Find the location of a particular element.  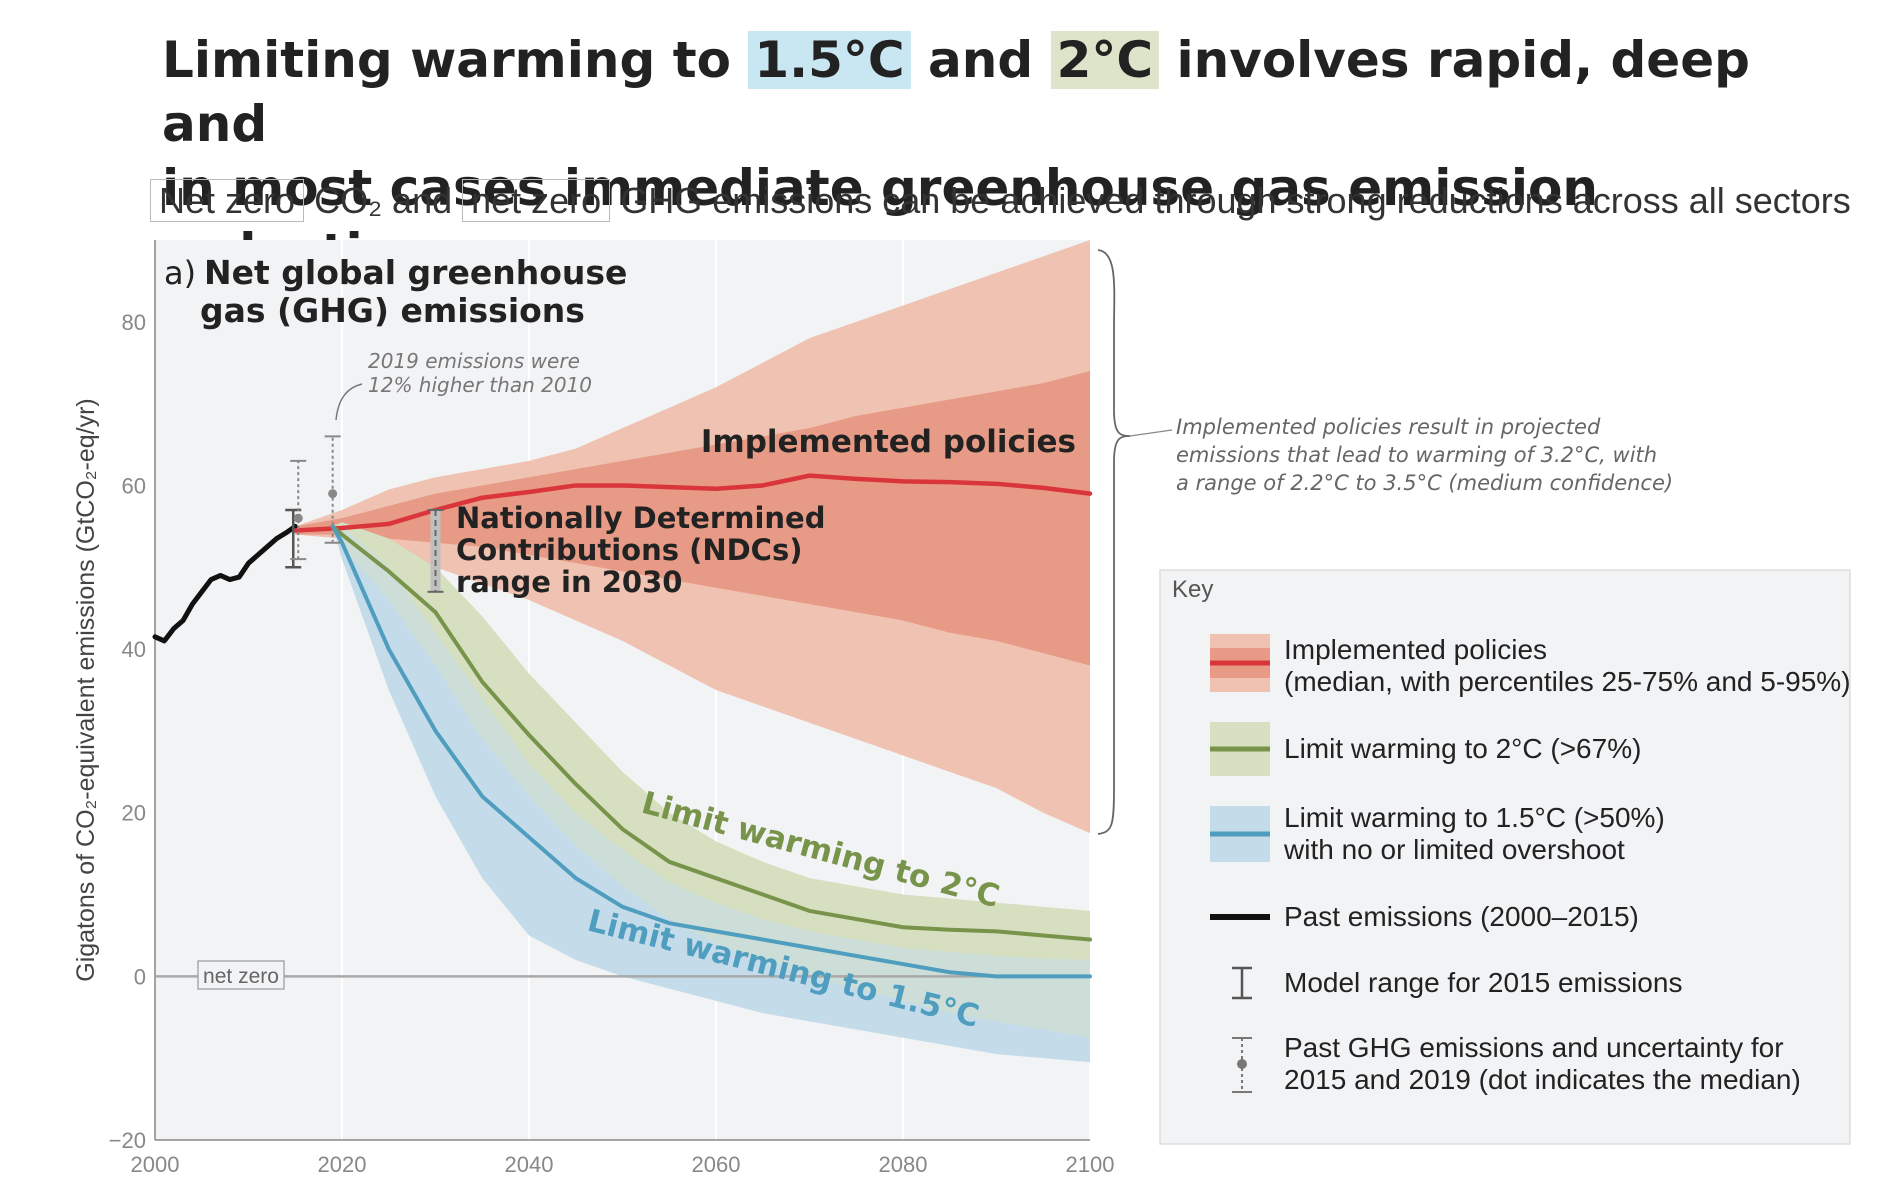

ndc-label-line-1: Nationally Determined is located at coordinates (640, 518).